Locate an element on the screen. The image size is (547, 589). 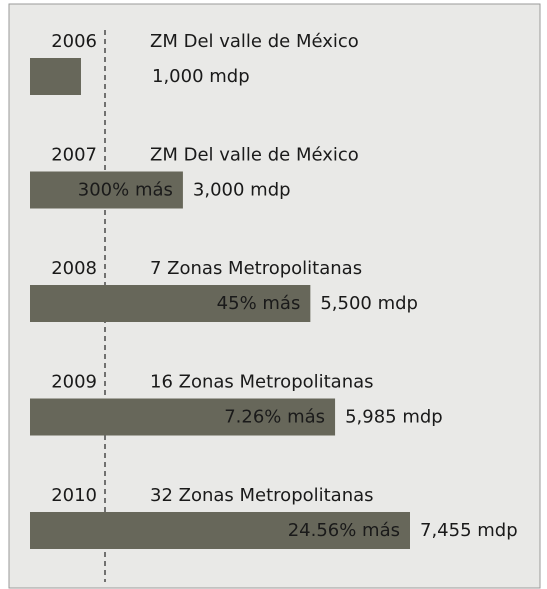
growth-label: 300% más is located at coordinates (125, 190).